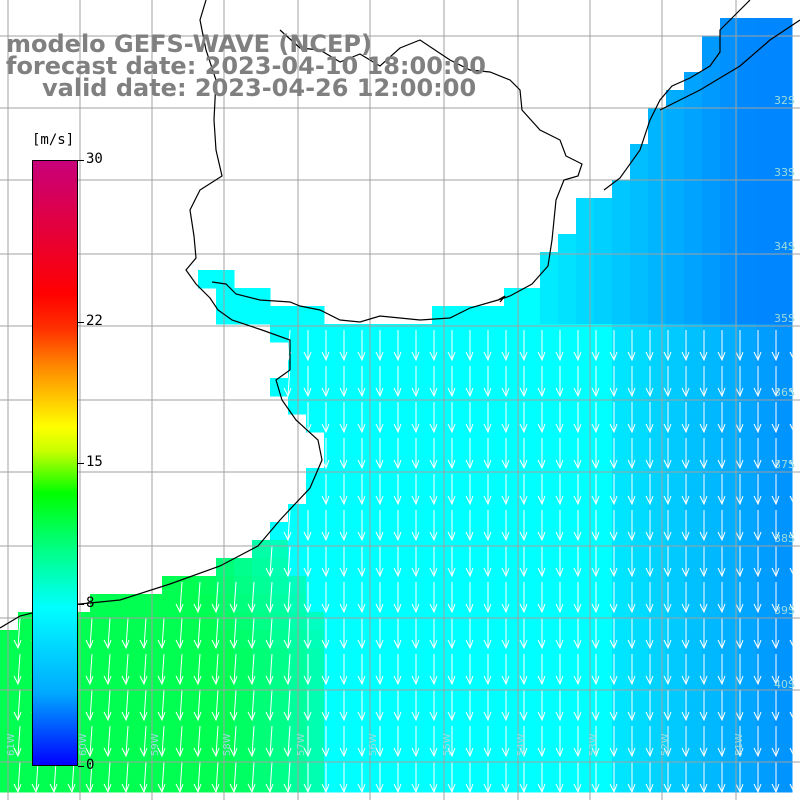 This screenshot has width=800, height=800. I want to click on lon-label: 53W, so click(593, 744).